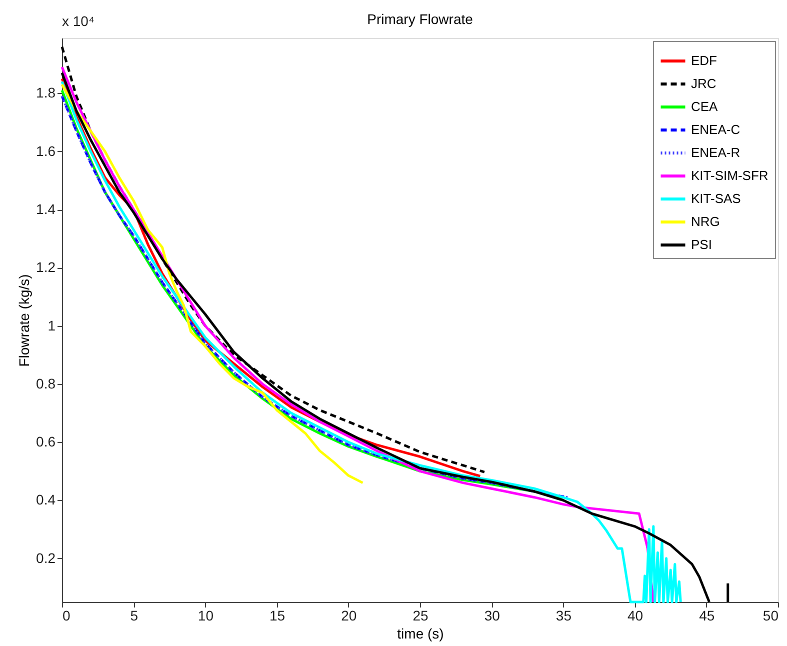 This screenshot has height=646, width=787. I want to click on y-tick-label: 0.2, so click(46, 558).